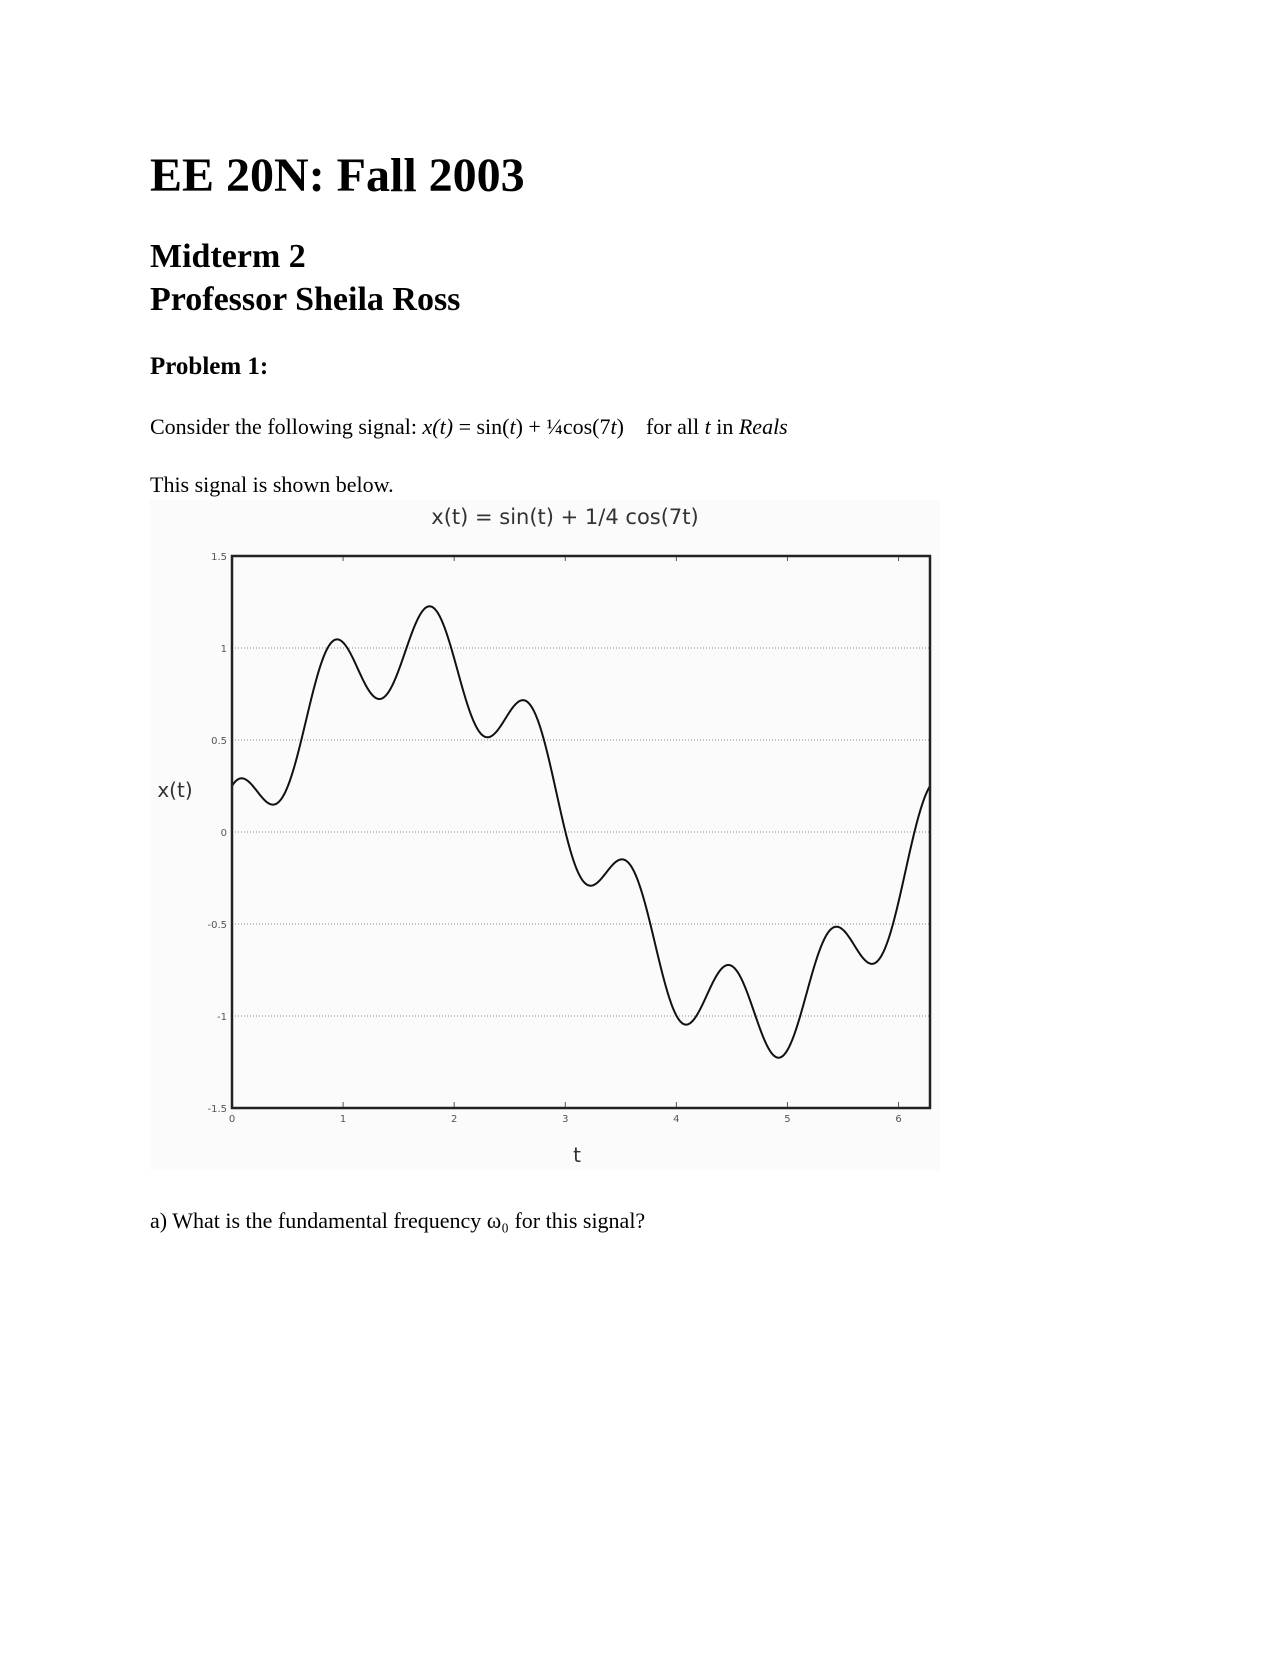 The height and width of the screenshot is (1656, 1280). What do you see at coordinates (222, 1017) in the screenshot?
I see `y-tick-label: -1` at bounding box center [222, 1017].